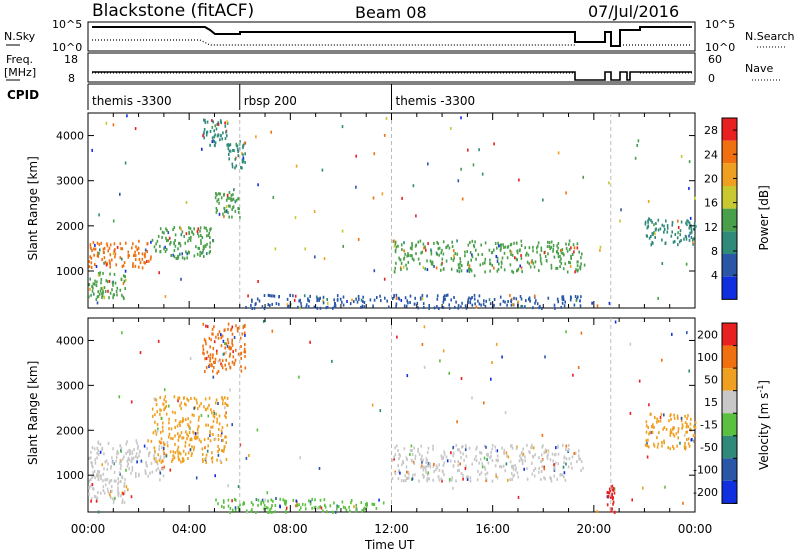  Describe the element at coordinates (714, 251) in the screenshot. I see `colorbar-tick-label: 8` at that location.